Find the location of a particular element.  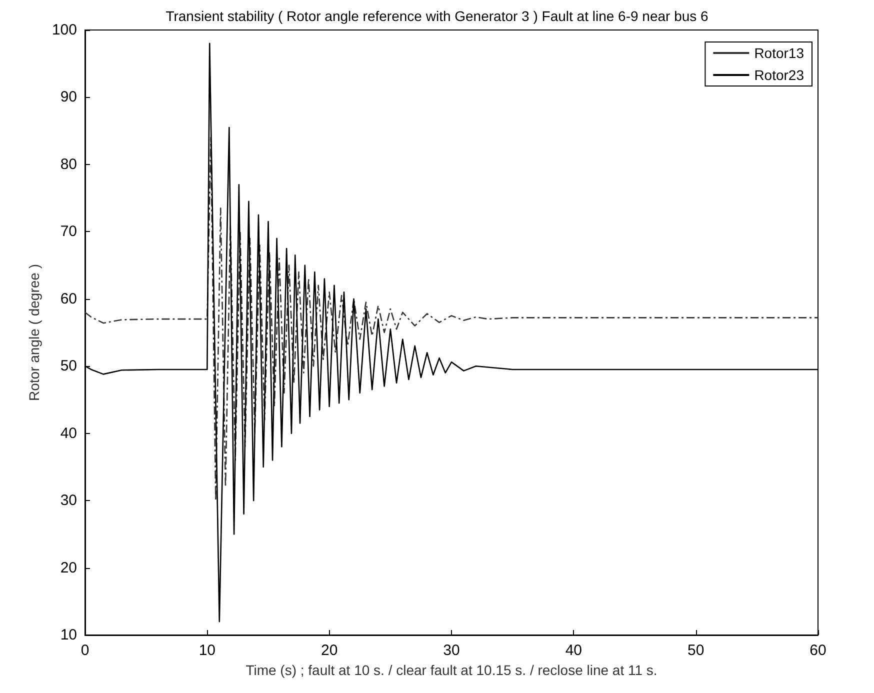

y-tick-label: 20 is located at coordinates (68, 567).